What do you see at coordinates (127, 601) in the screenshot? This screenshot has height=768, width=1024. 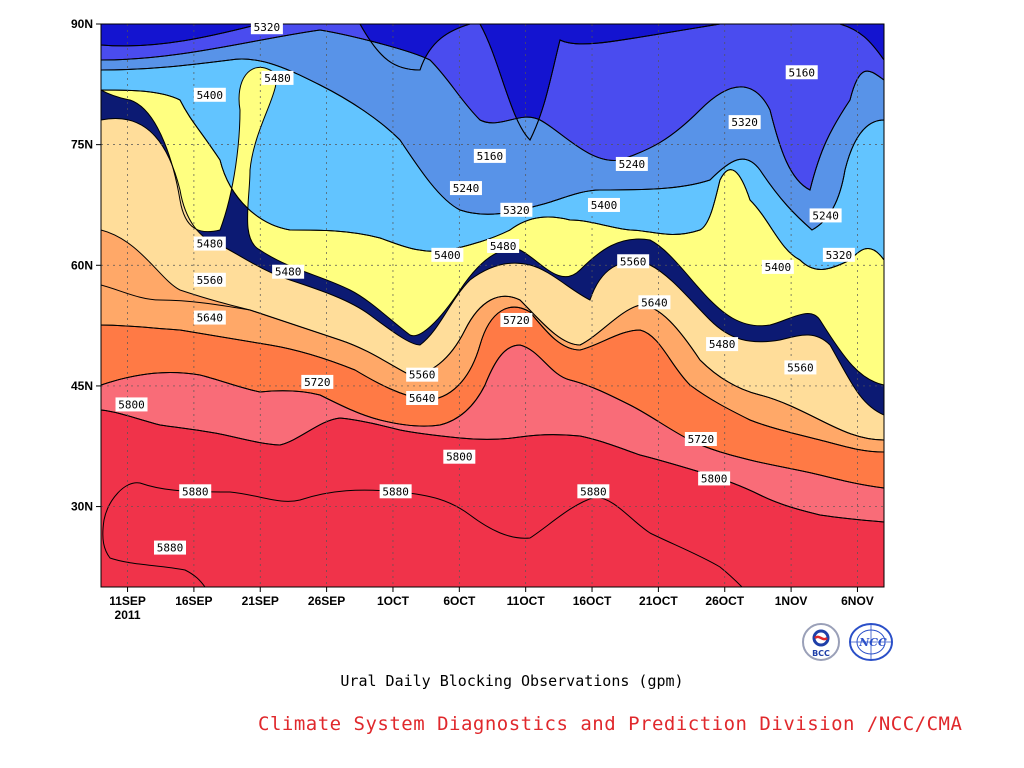 I see `x-tick-label: 11SEP` at bounding box center [127, 601].